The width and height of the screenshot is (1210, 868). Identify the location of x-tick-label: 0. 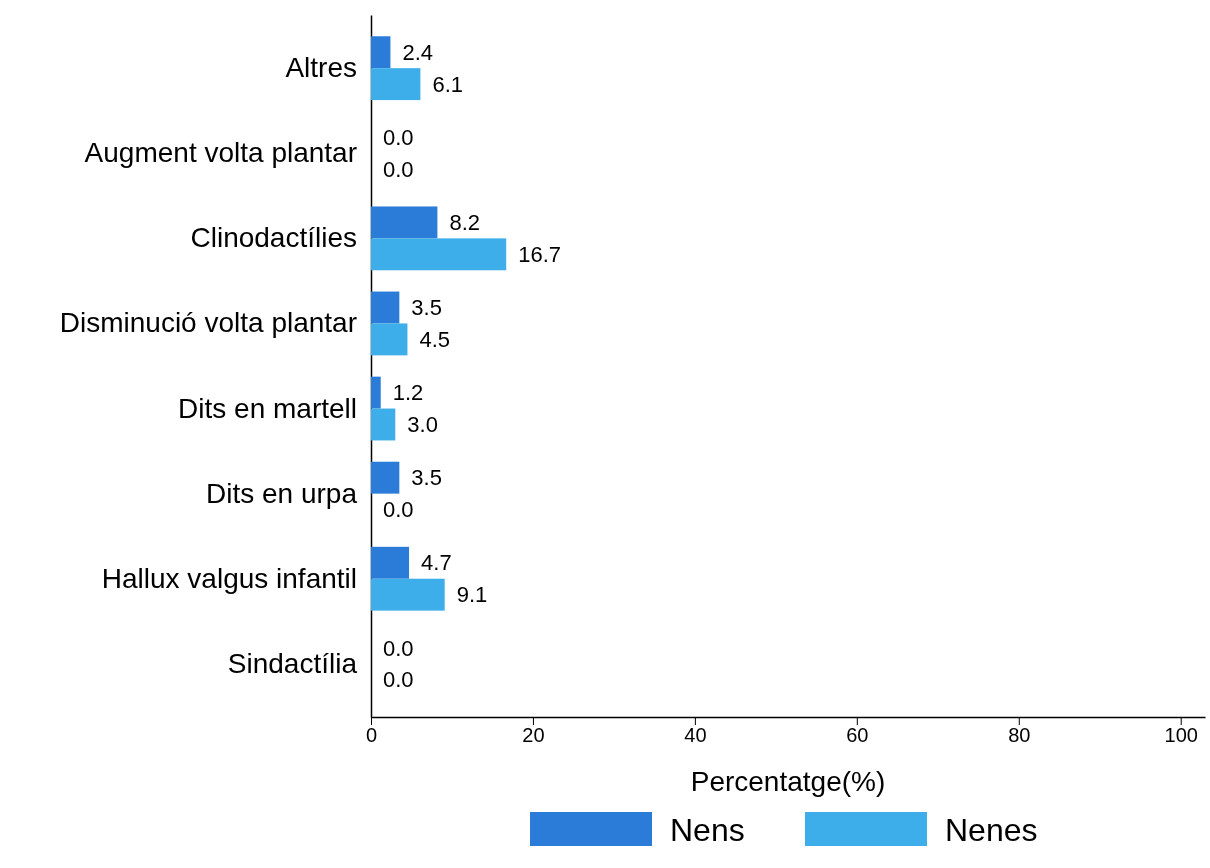
(371, 735).